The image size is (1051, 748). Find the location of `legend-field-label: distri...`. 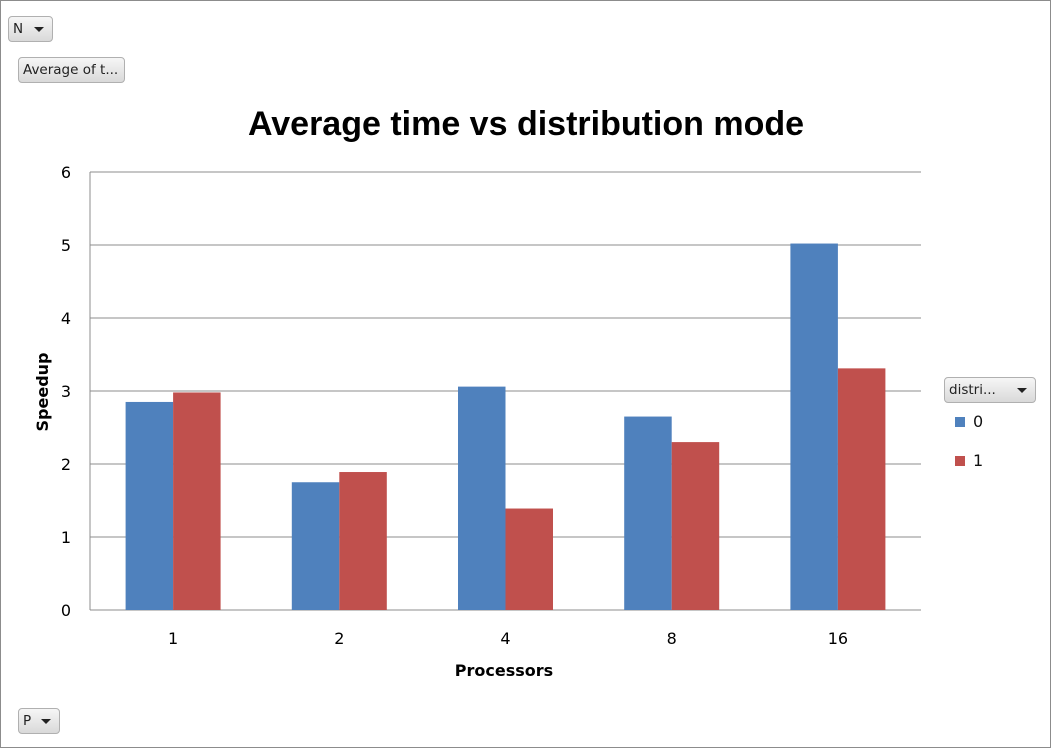

legend-field-label: distri... is located at coordinates (972, 390).